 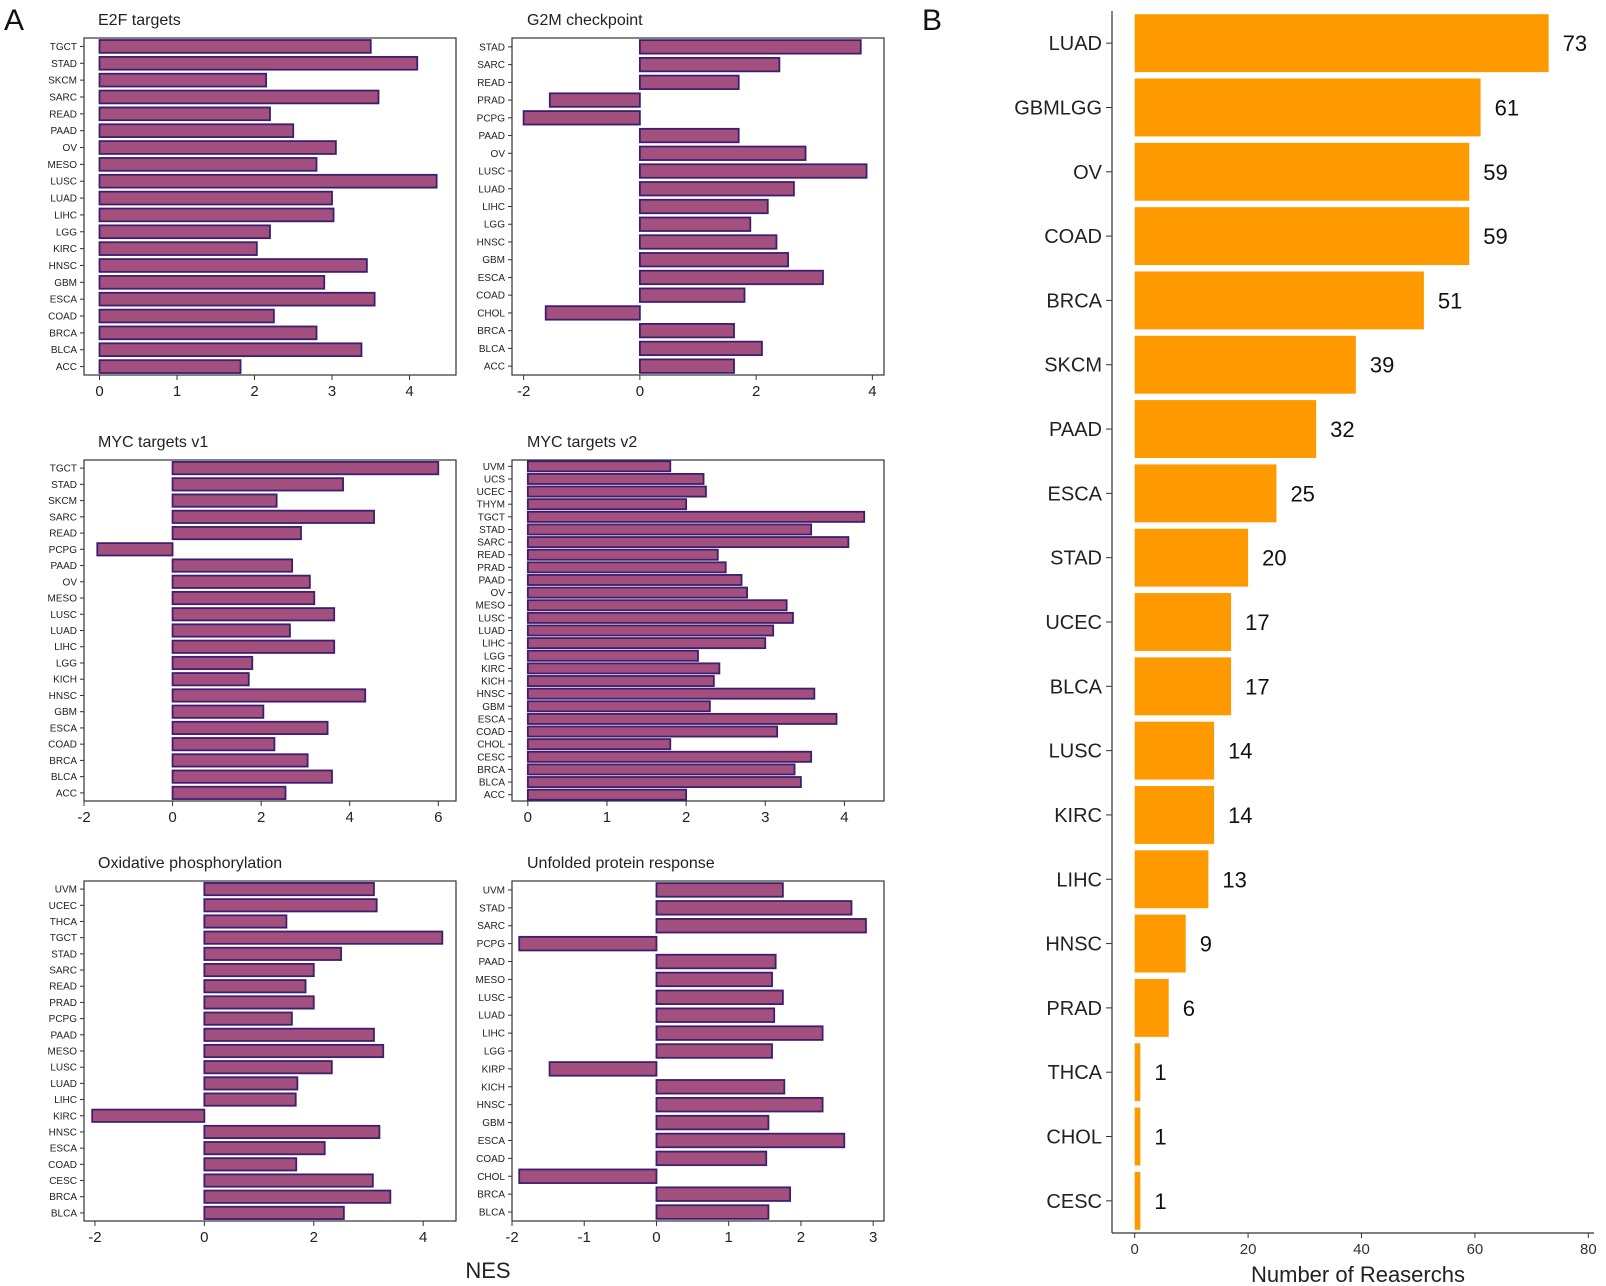 I want to click on x-tick-label: 20, so click(x=1248, y=1249).